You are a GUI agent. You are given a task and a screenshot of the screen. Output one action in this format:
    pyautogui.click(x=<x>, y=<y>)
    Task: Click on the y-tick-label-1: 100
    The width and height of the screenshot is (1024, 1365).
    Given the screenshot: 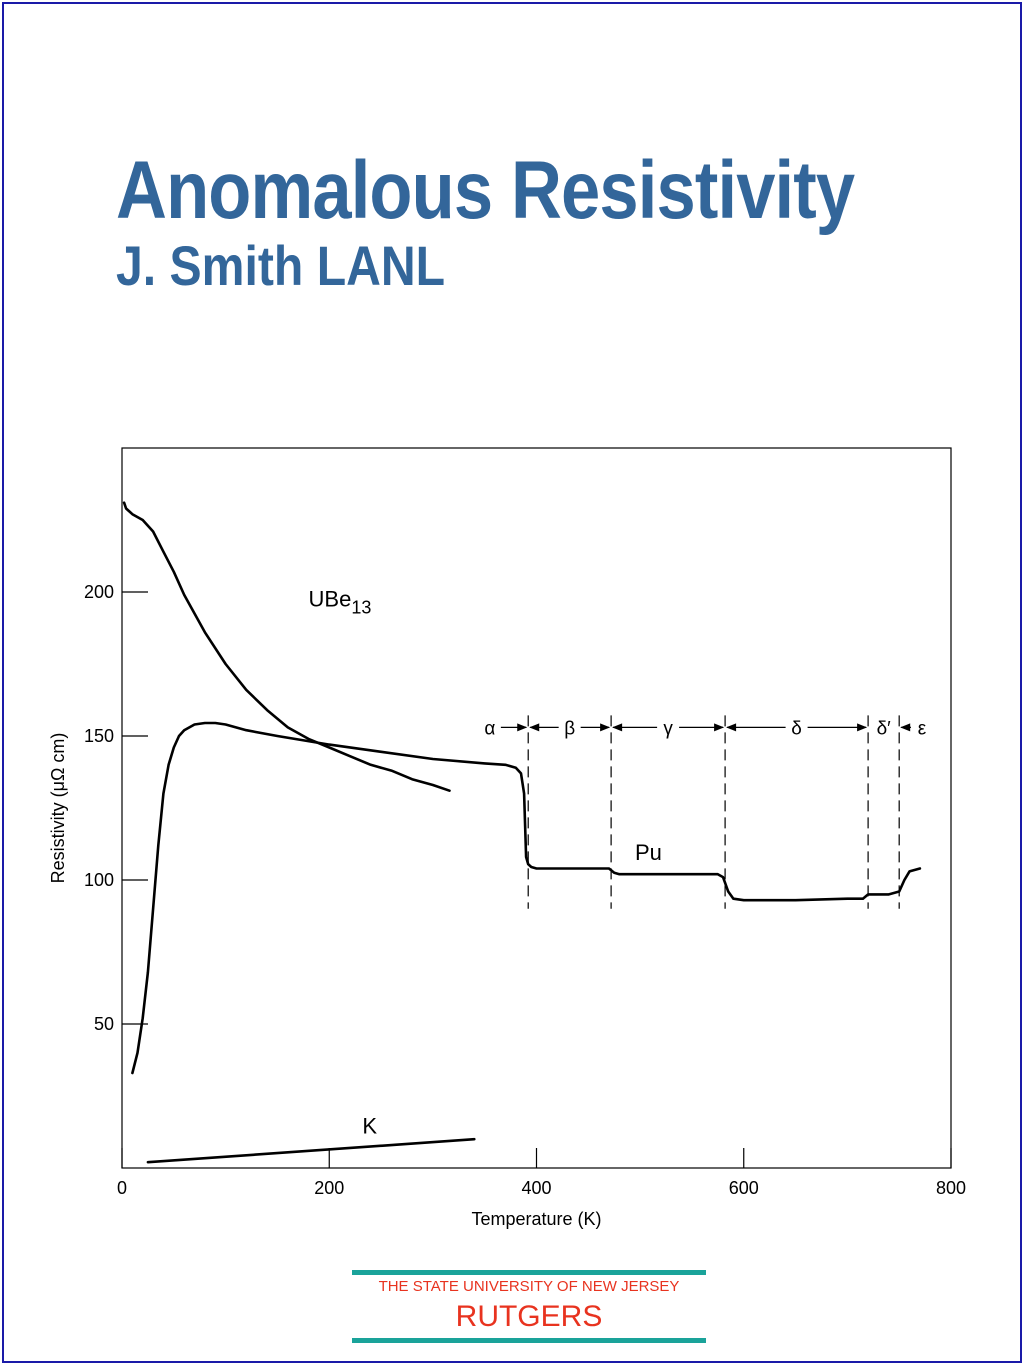 What is the action you would take?
    pyautogui.click(x=99, y=880)
    